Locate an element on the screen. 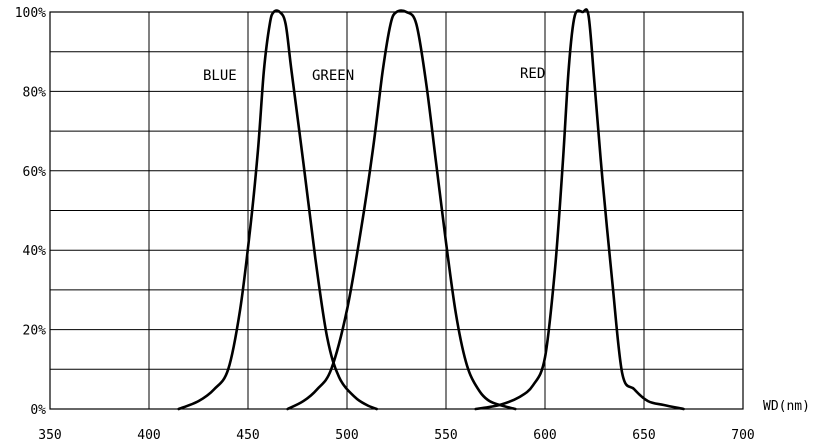  y-tick-label: 60% is located at coordinates (35, 172).